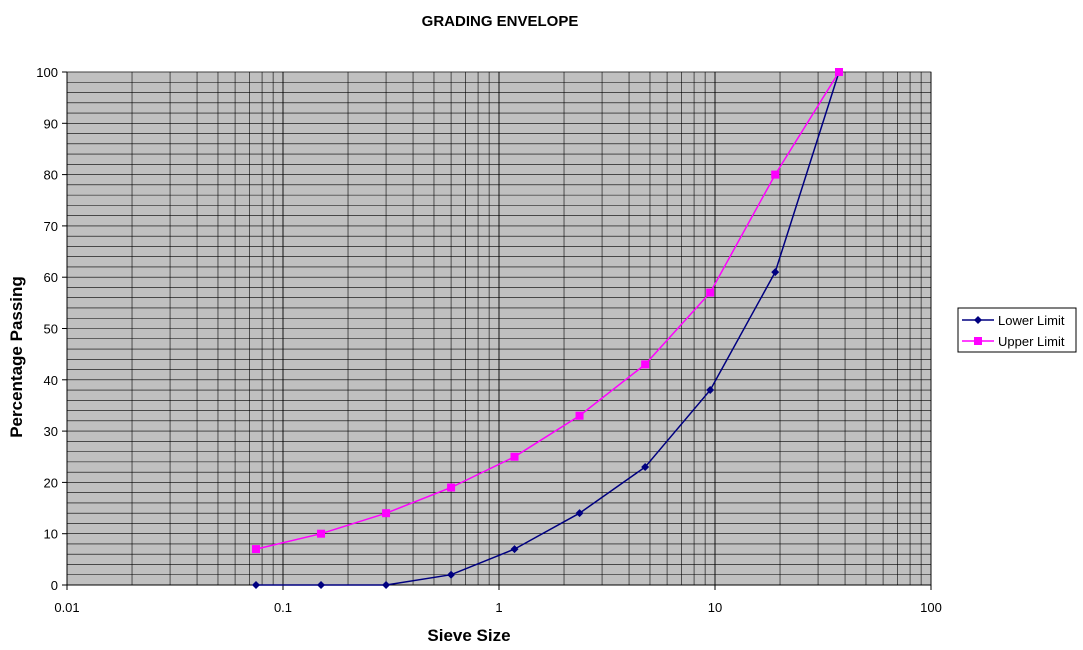  I want to click on y-tick-label: 10, so click(51, 534).